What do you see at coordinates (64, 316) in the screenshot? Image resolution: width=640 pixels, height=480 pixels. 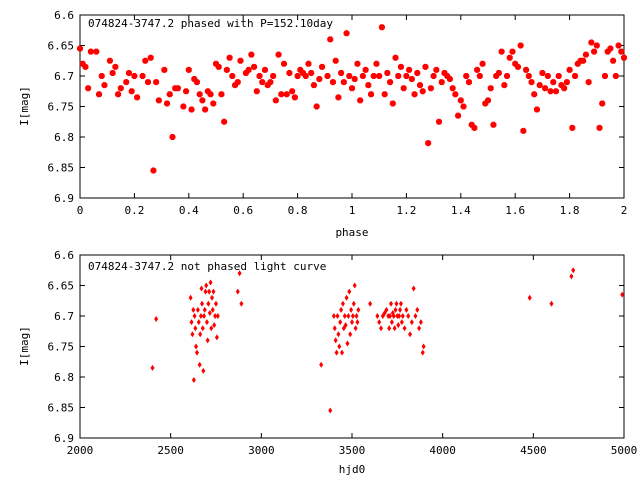 I see `unphased-y-tick-label: 6.7` at bounding box center [64, 316].